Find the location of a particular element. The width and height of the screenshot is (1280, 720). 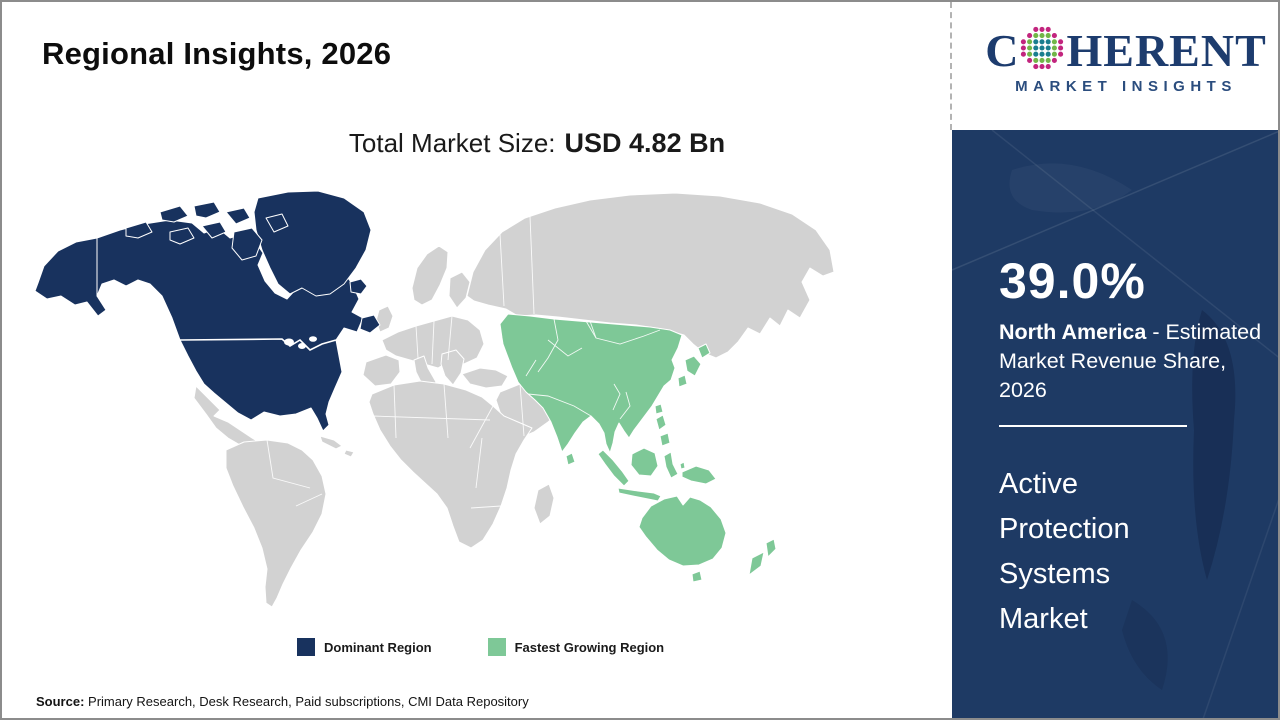

market-name: Active Protection Systems Market is located at coordinates (1064, 551).